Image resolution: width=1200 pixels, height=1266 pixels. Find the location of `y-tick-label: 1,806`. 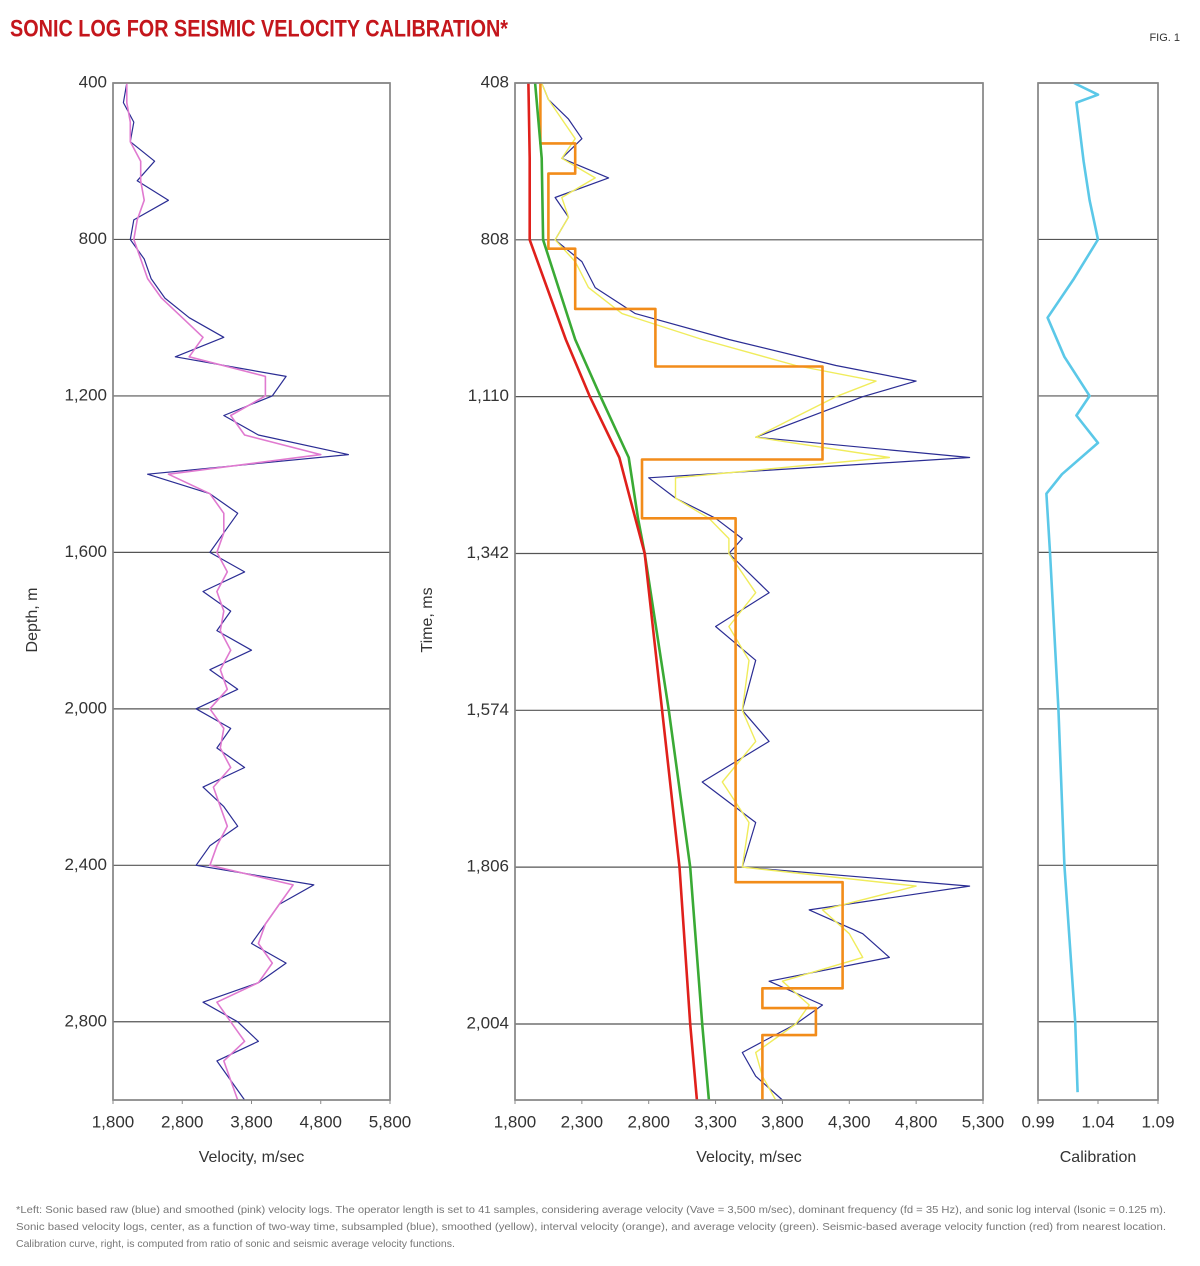

y-tick-label: 1,806 is located at coordinates (487, 866).